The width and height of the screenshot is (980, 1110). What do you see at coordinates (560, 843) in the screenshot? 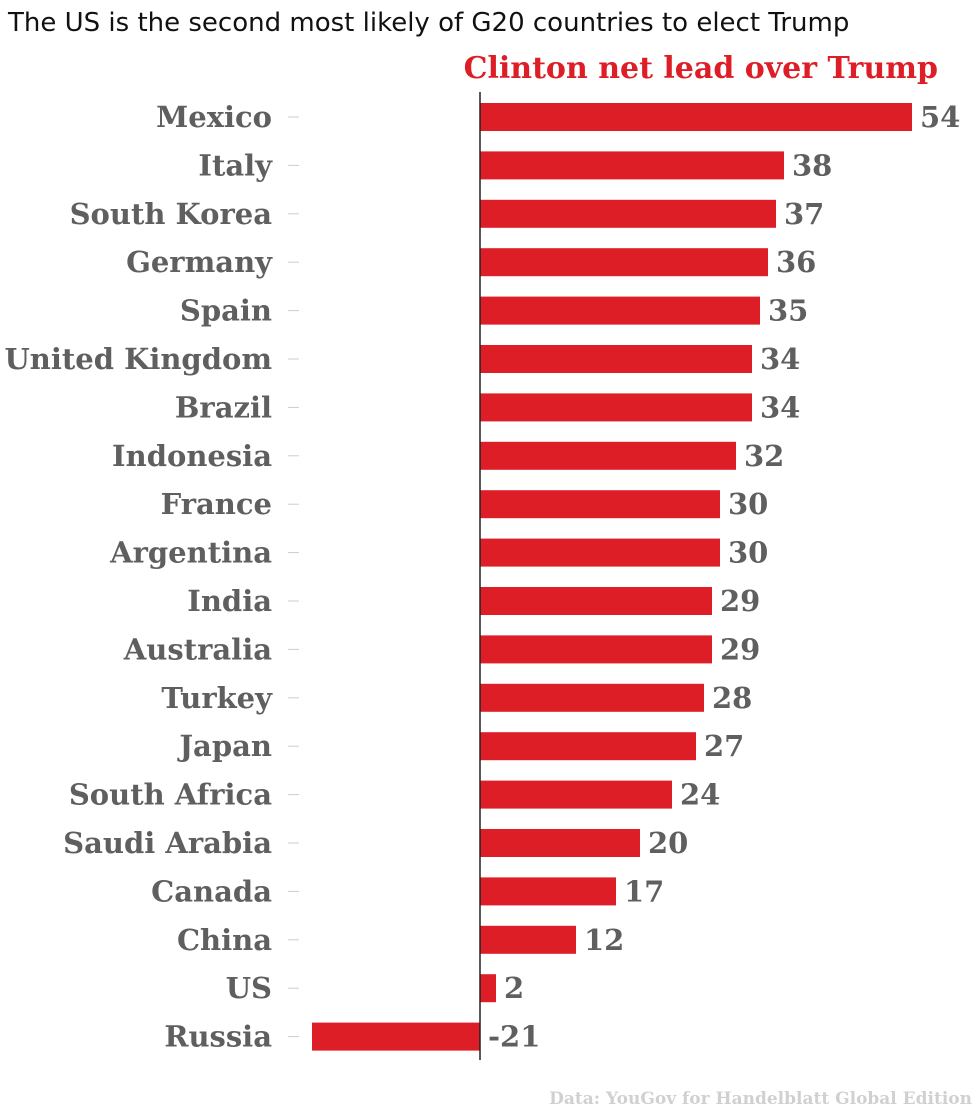
I see `bar-saudi-arabia` at bounding box center [560, 843].